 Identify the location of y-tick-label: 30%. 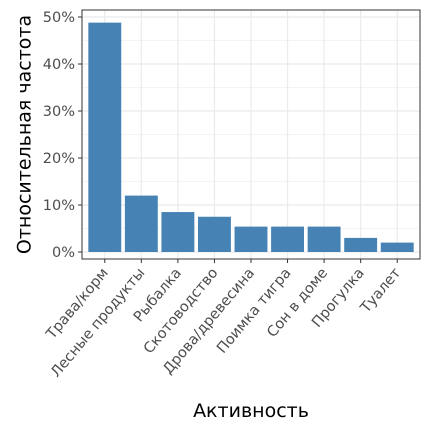
(59, 112).